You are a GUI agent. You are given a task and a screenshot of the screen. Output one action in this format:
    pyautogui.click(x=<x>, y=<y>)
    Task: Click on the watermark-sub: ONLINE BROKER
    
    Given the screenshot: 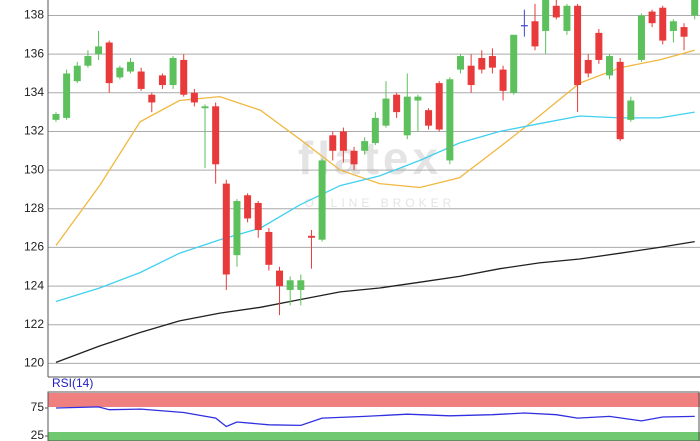 What is the action you would take?
    pyautogui.click(x=380, y=203)
    